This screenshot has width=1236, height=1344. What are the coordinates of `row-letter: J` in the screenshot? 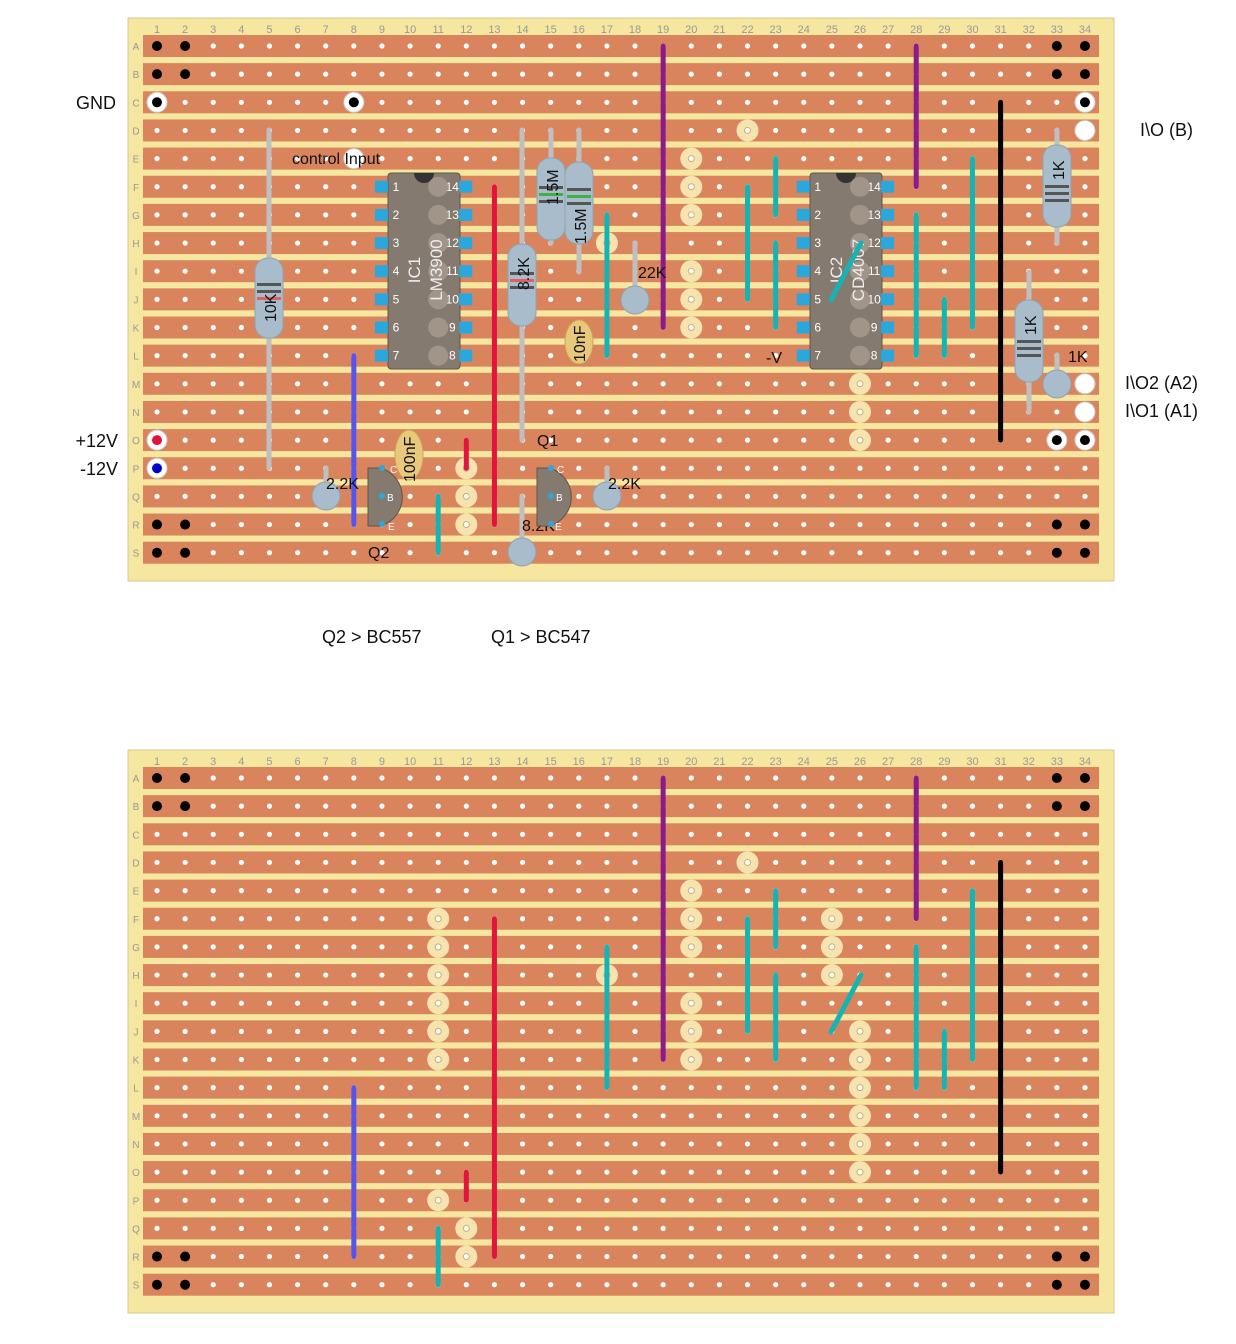 It's located at (136, 300).